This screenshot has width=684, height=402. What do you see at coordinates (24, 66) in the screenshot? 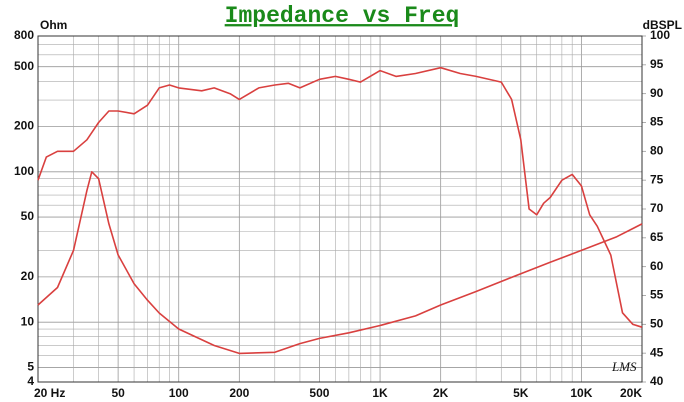
I see `y-tick-label: 500` at bounding box center [24, 66].